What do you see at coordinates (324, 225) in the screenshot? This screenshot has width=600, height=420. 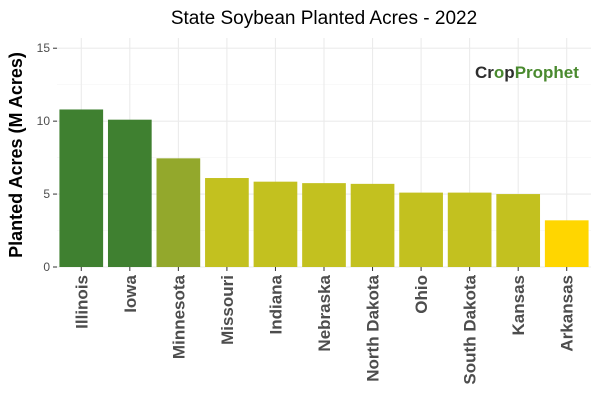 I see `bar-nebraska` at bounding box center [324, 225].